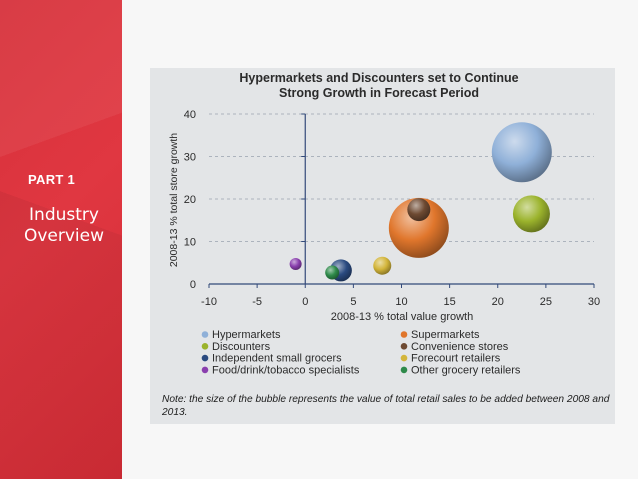  What do you see at coordinates (64, 215) in the screenshot?
I see `section-title-line1: Industry` at bounding box center [64, 215].